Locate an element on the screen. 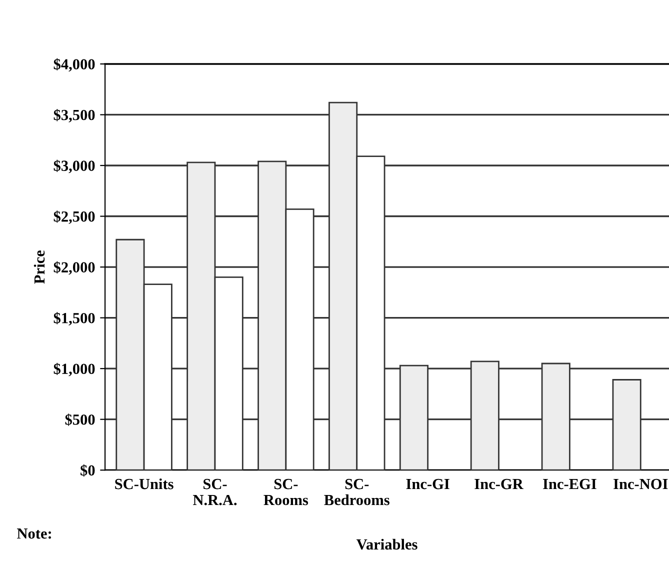  y-tick-label: $2,000 is located at coordinates (74, 268).